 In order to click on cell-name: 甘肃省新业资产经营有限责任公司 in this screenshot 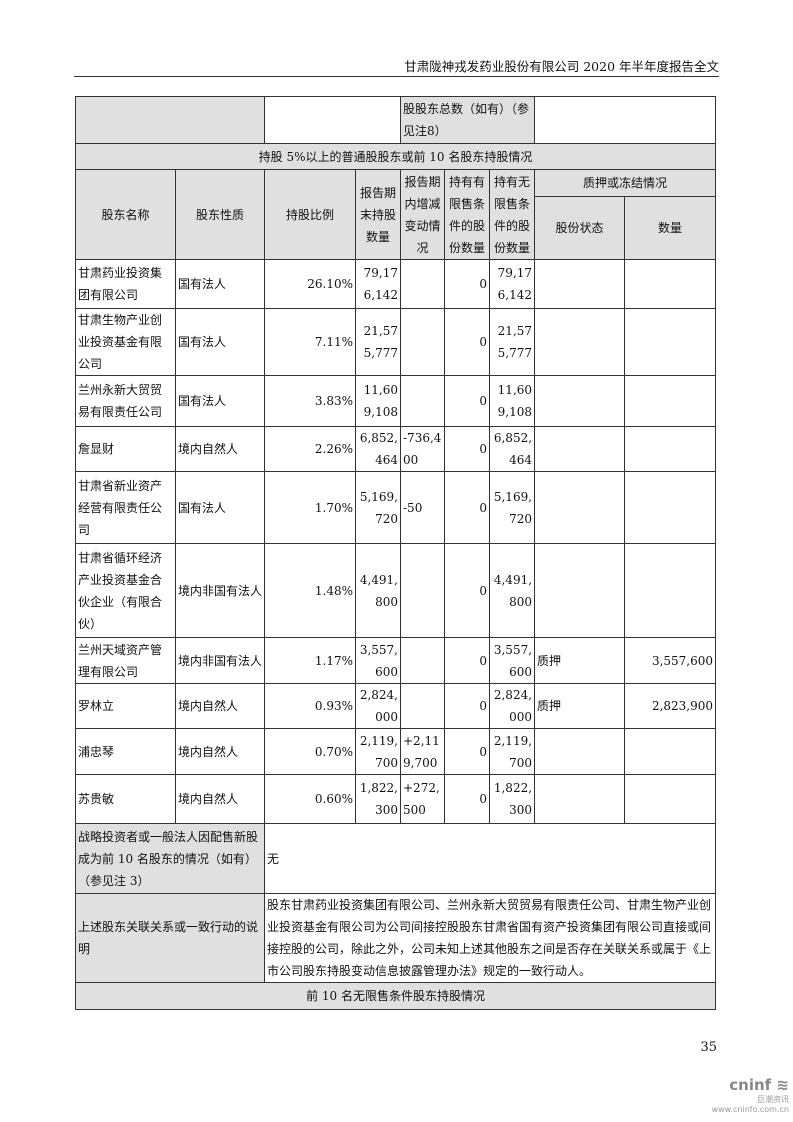, I will do `click(125, 507)`.